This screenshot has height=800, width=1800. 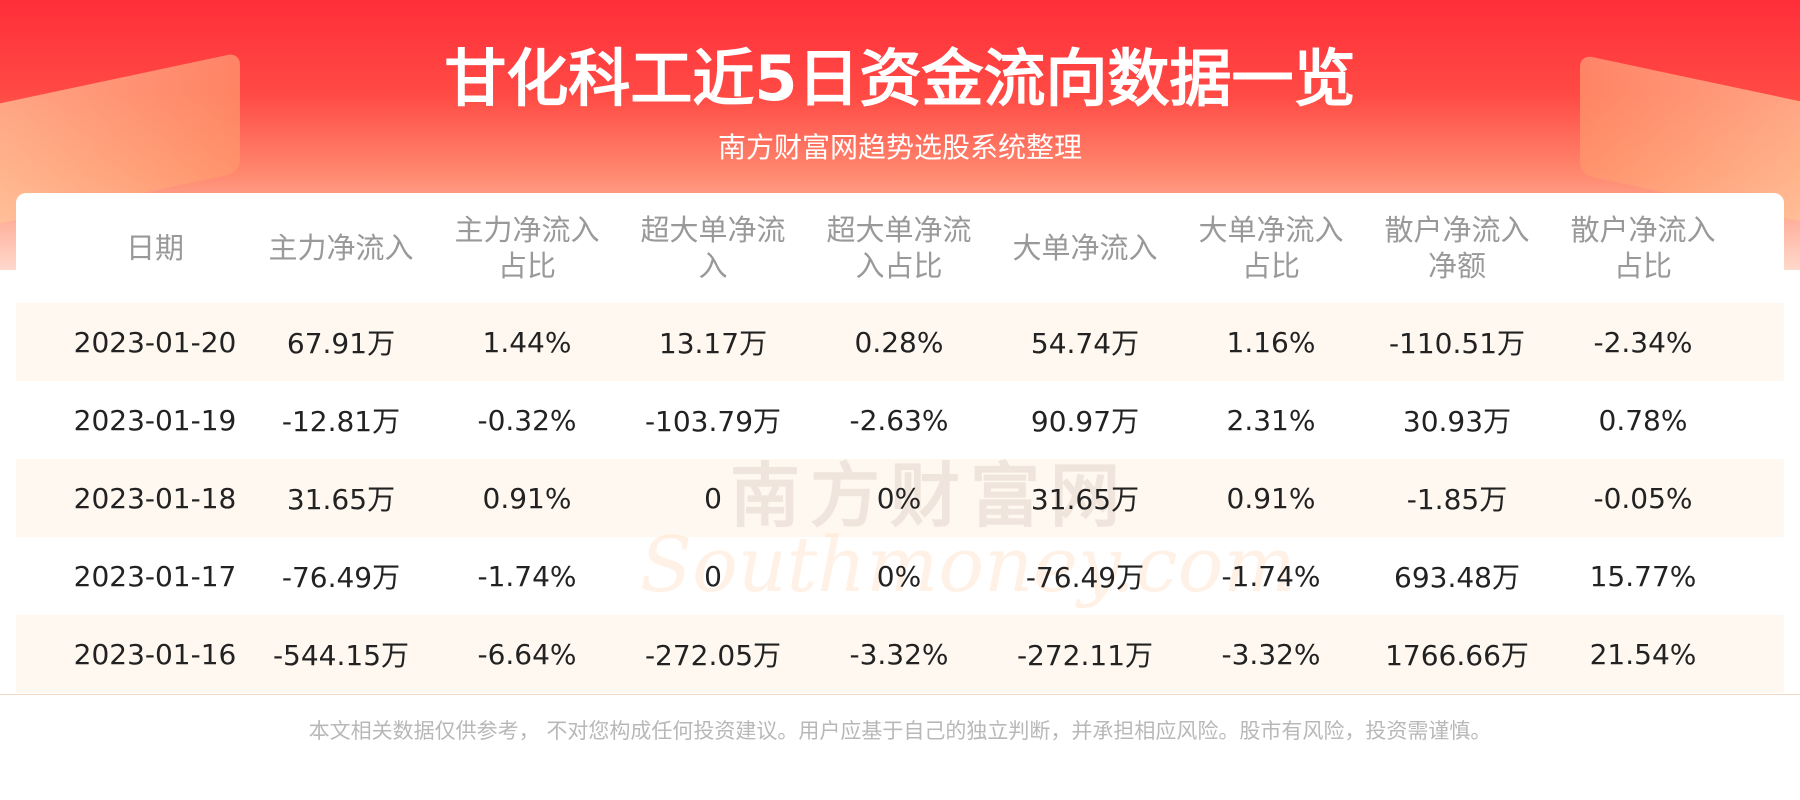 What do you see at coordinates (713, 655) in the screenshot?
I see `table-cell: -272.05万` at bounding box center [713, 655].